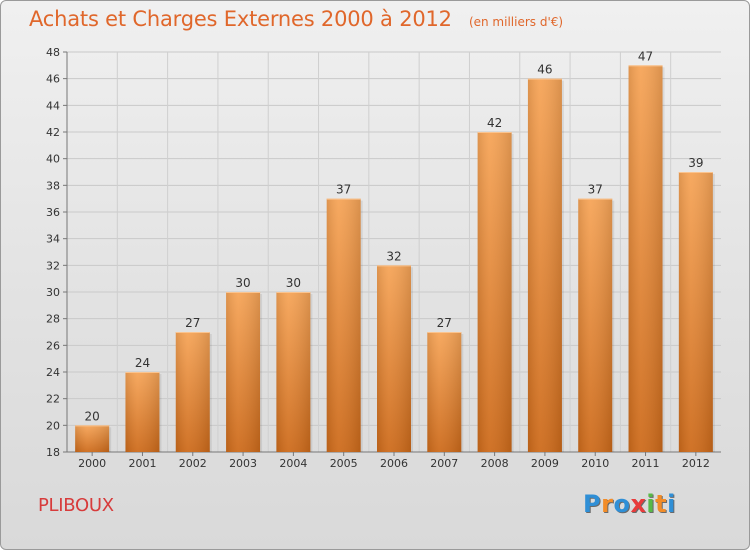  I want to click on x-tick-label: 2002, so click(193, 463).